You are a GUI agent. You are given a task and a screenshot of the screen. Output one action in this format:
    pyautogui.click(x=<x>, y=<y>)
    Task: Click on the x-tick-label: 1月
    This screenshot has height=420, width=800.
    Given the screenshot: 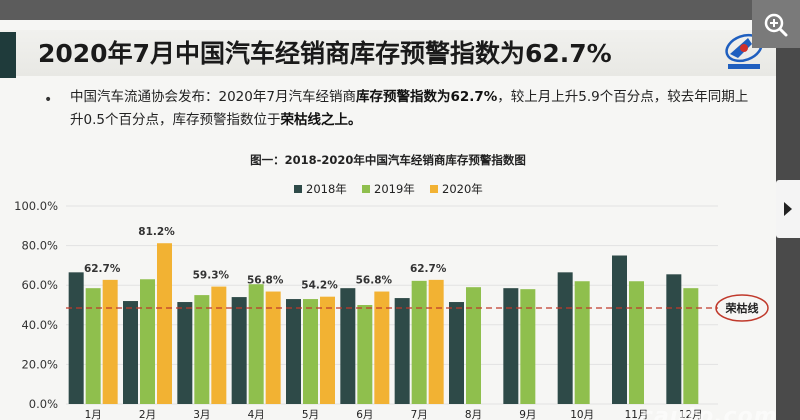 What is the action you would take?
    pyautogui.click(x=93, y=414)
    